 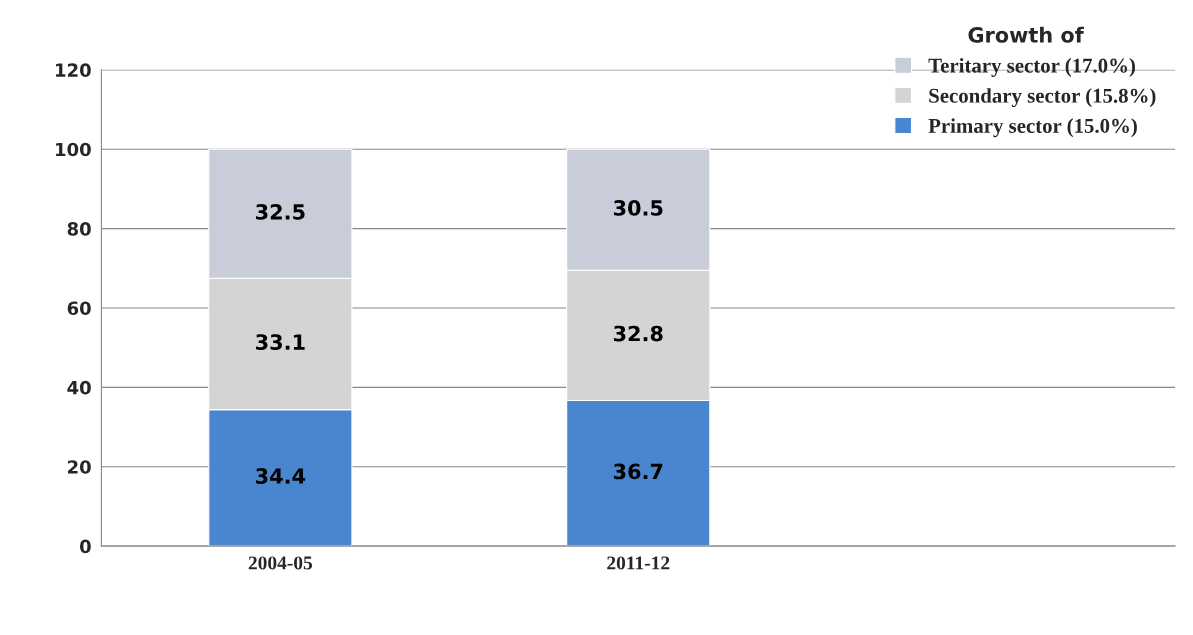 I want to click on legend-label: Secondary sector (15.8%), so click(x=1042, y=98).